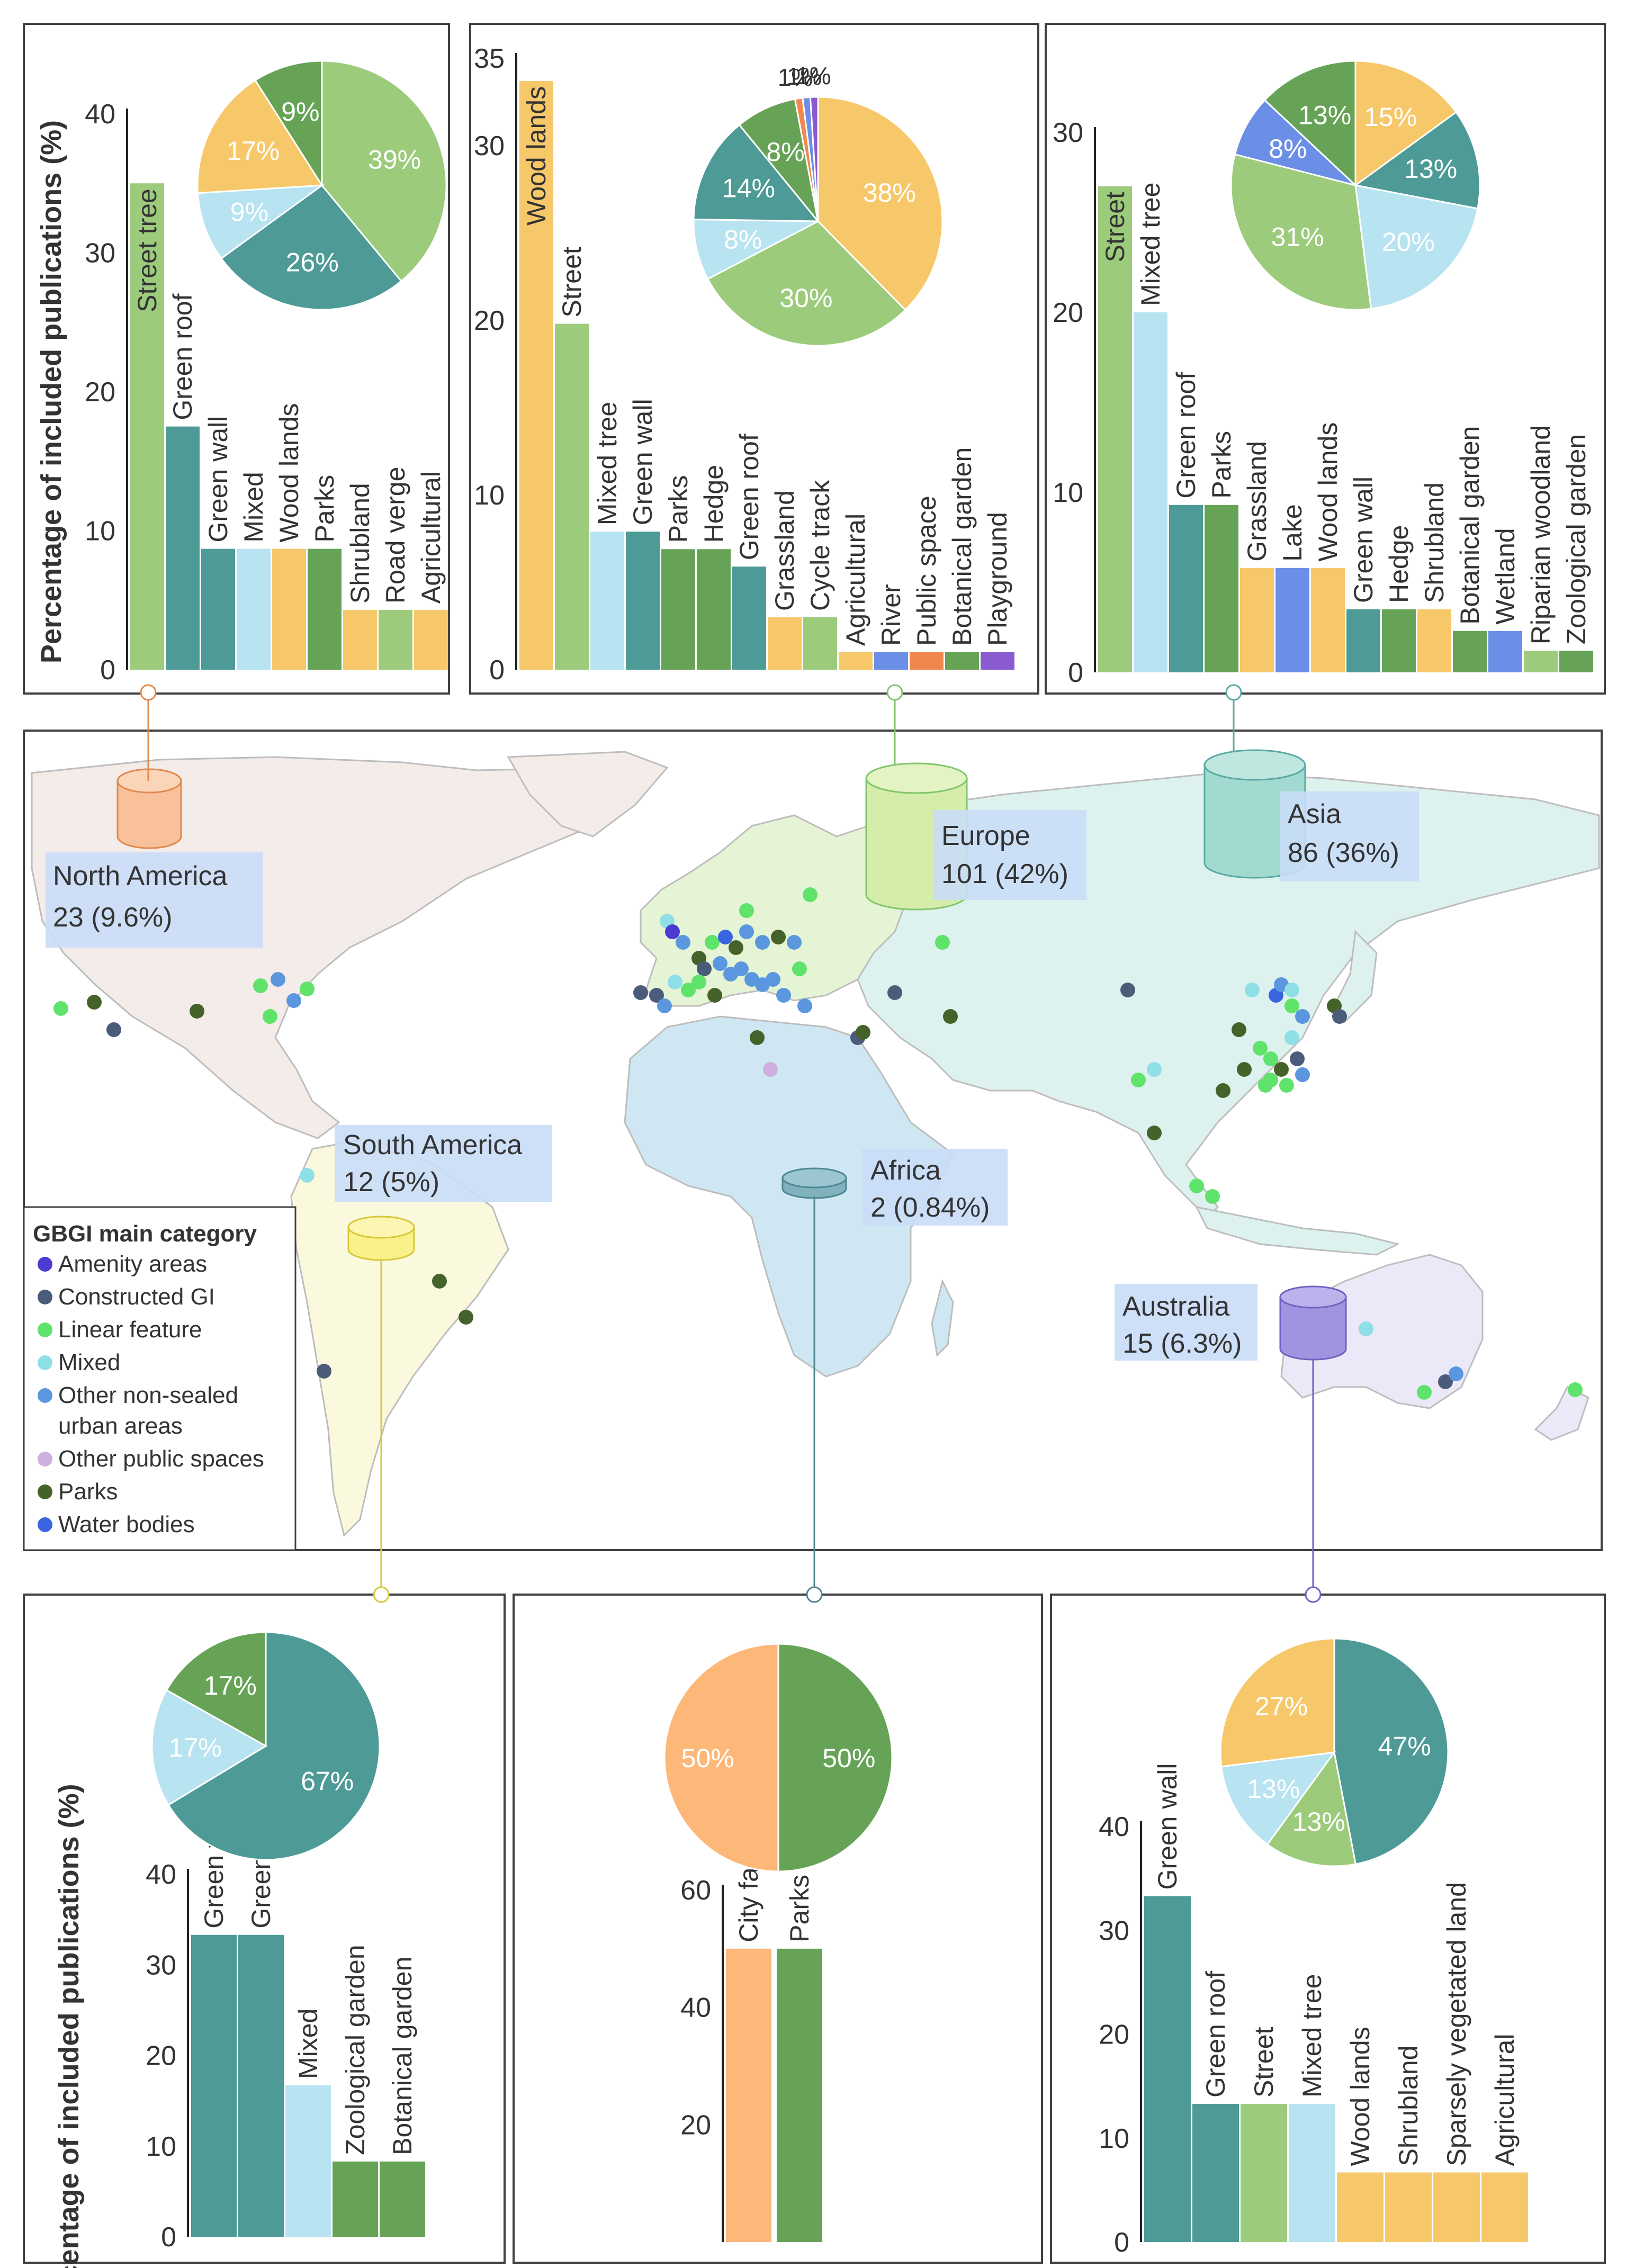  Describe the element at coordinates (1576, 539) in the screenshot. I see `asia-bar-label: Zoological garden` at that location.